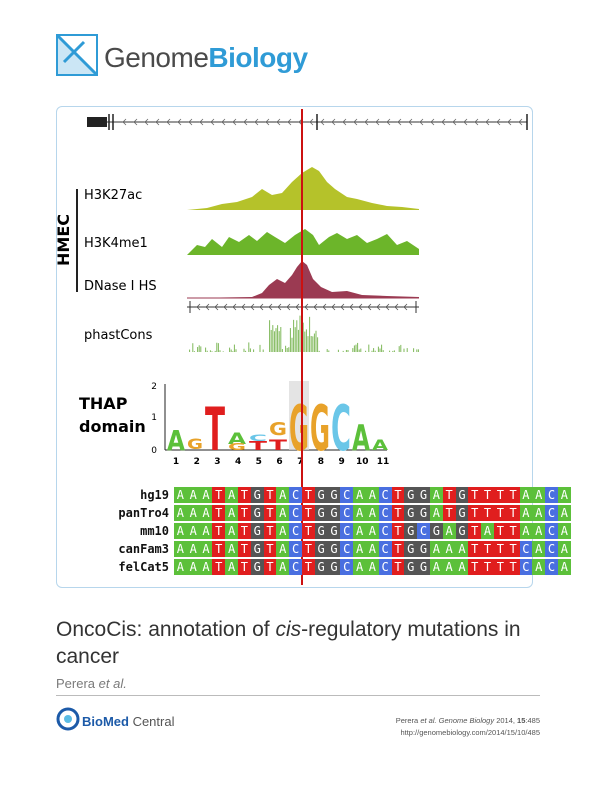 The width and height of the screenshot is (595, 794). I want to click on motif-label-domain: domain, so click(112, 426).